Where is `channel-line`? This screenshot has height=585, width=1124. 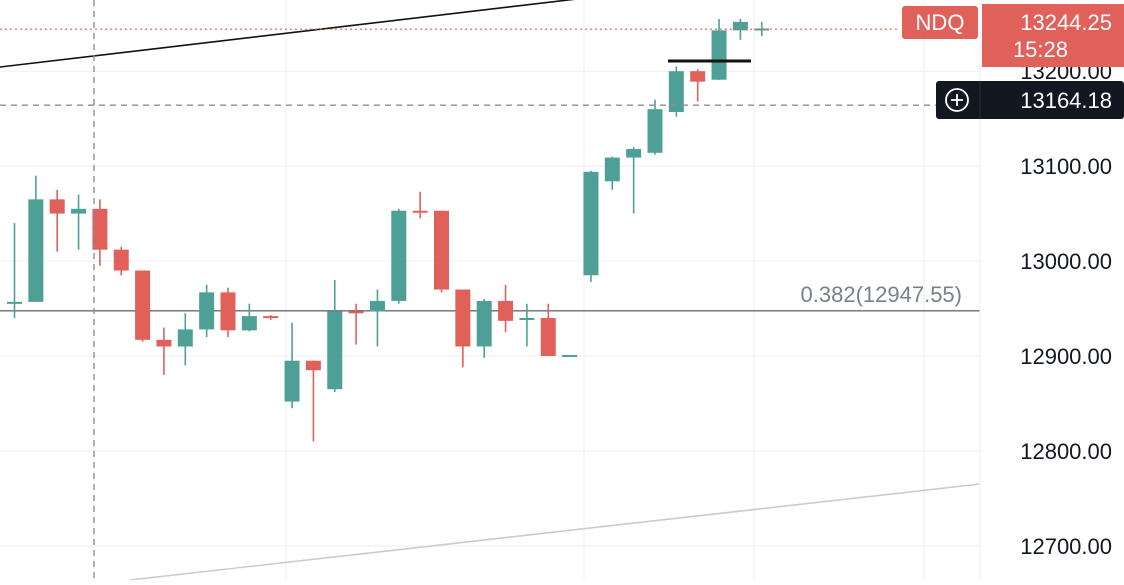 channel-line is located at coordinates (555, 532).